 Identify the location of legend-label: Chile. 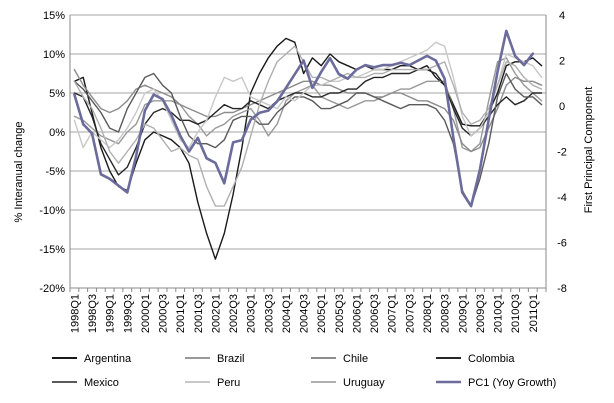
(355, 359).